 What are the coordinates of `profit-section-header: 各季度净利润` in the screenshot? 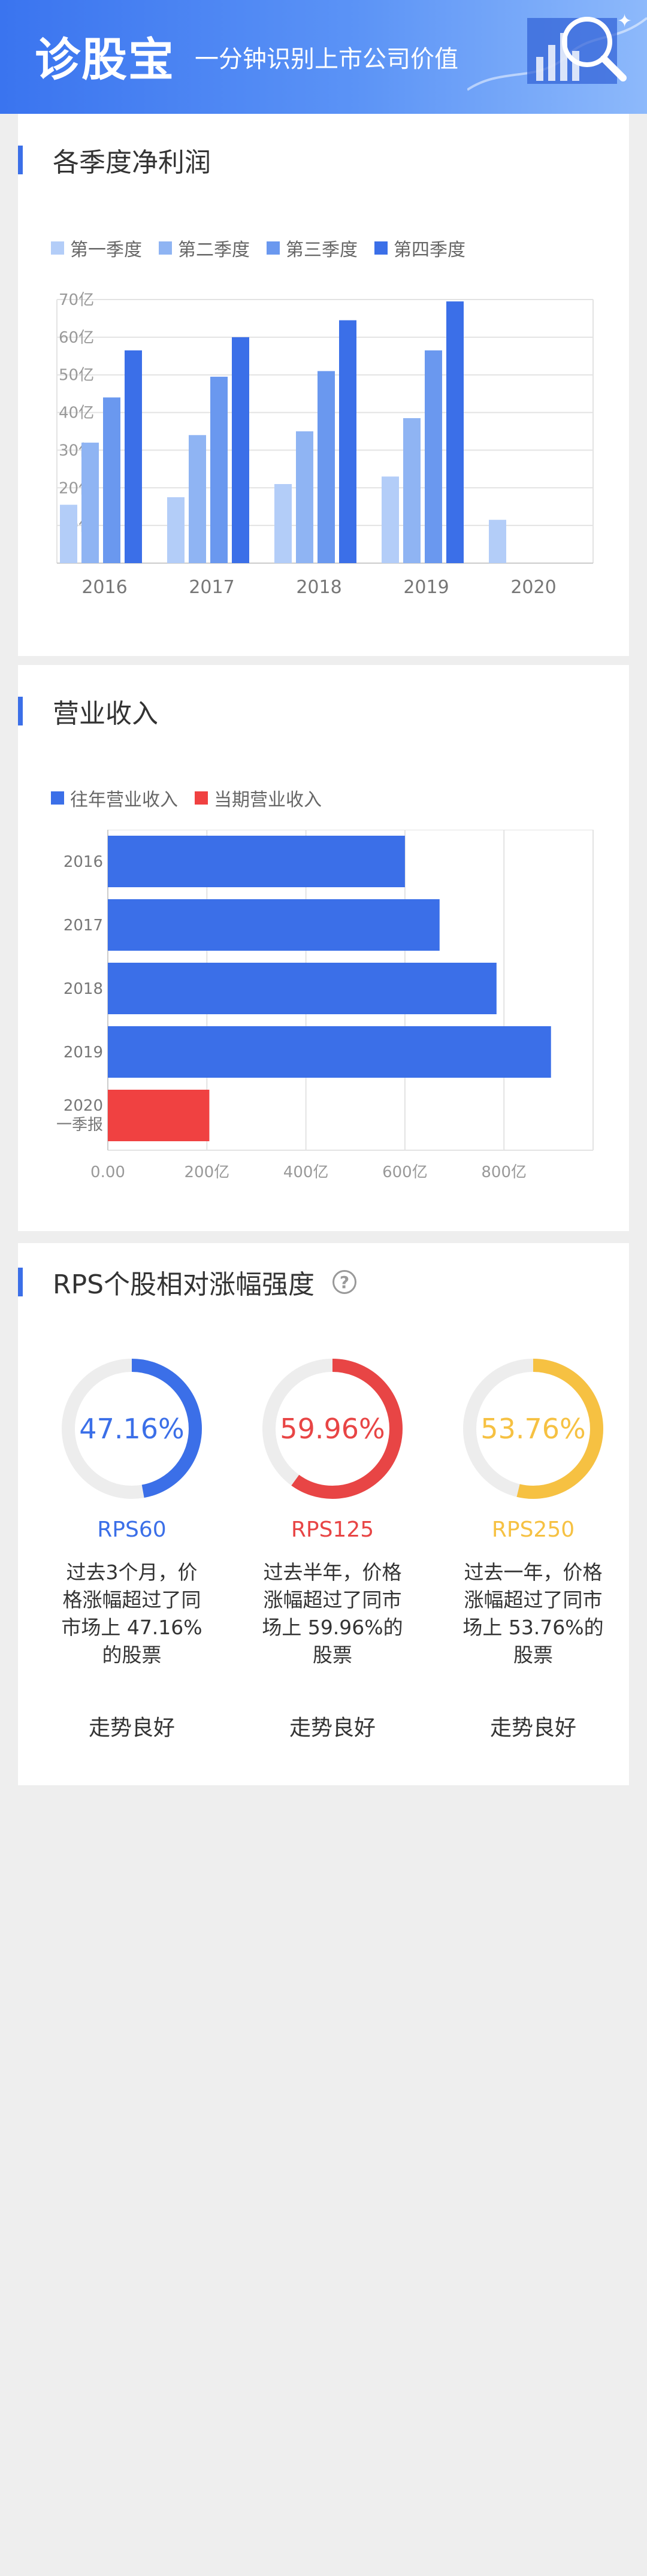 It's located at (114, 161).